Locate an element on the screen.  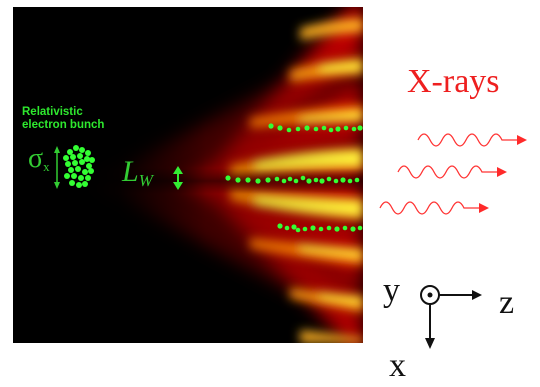
lw-arrow is located at coordinates (178, 178).